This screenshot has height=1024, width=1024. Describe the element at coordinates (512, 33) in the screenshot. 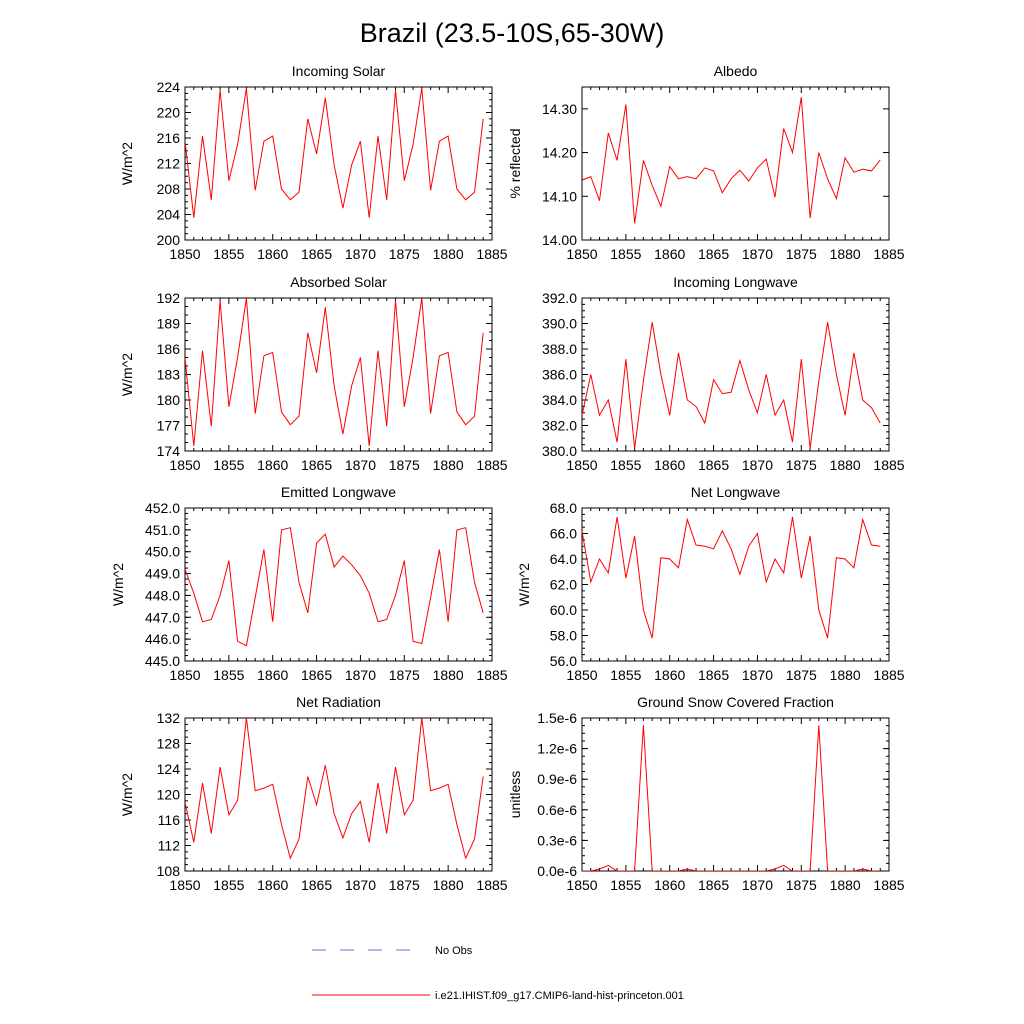

I see `figure-title: Brazil (23.5-10S,65-30W)` at that location.